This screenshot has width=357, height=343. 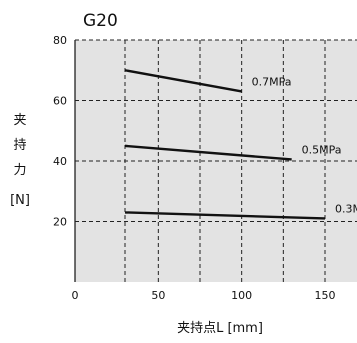 I want to click on x-tick-label: 50, so click(x=158, y=295).